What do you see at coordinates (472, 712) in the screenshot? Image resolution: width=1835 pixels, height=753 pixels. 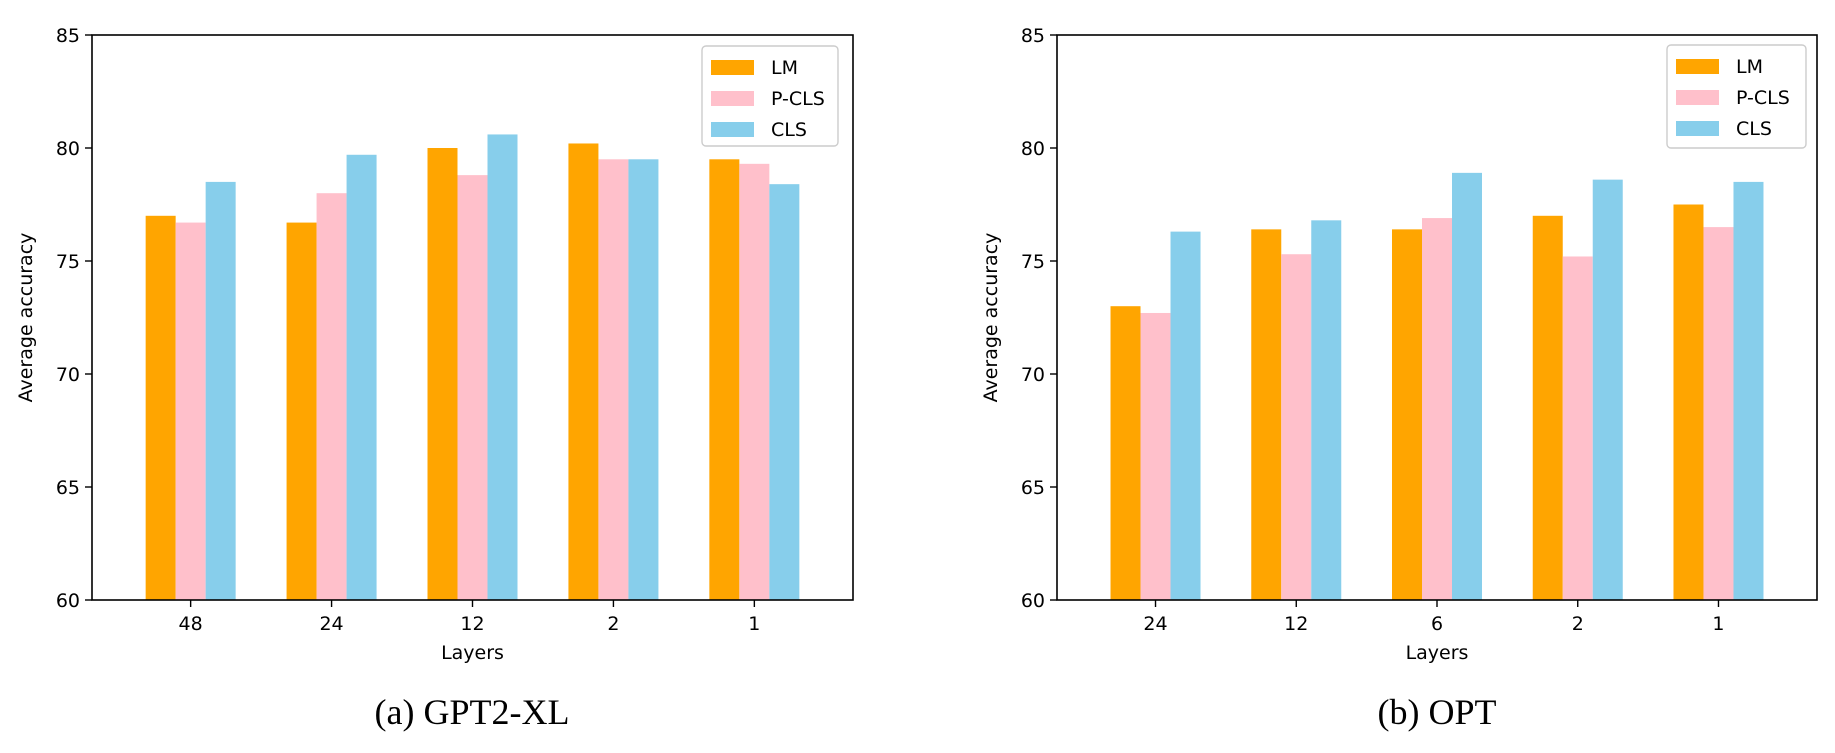 I see `figure-caption: (a) GPT2-XL` at bounding box center [472, 712].